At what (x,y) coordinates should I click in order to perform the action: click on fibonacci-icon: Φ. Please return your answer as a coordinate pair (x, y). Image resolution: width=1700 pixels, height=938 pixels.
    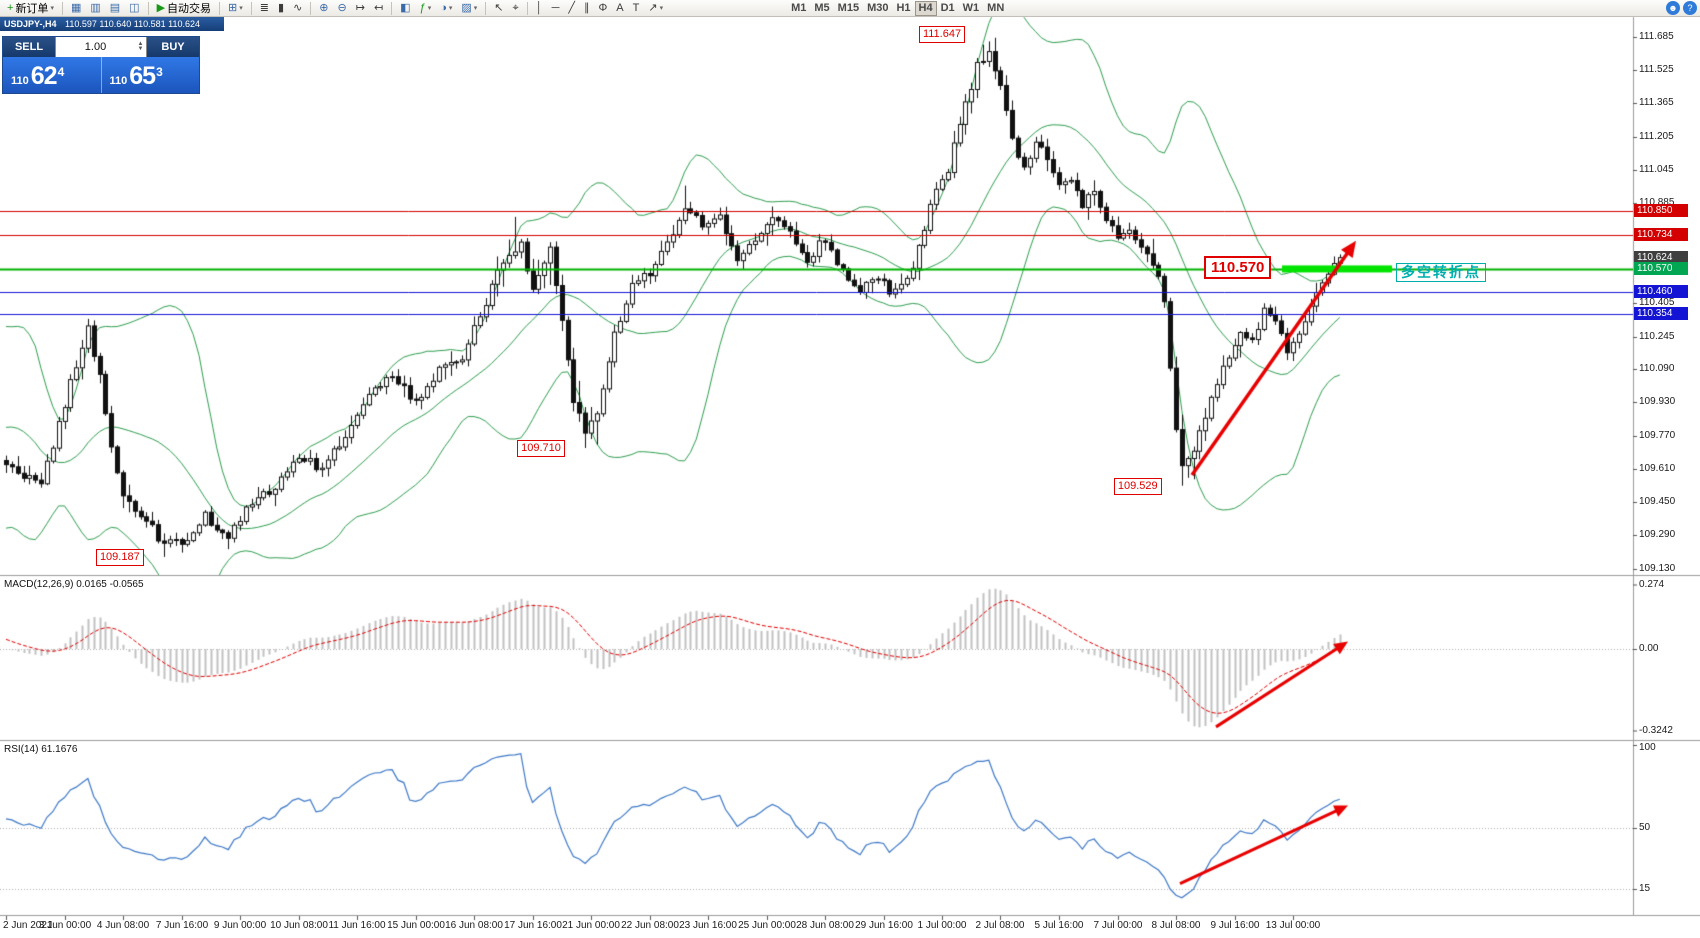
    Looking at the image, I should click on (603, 7).